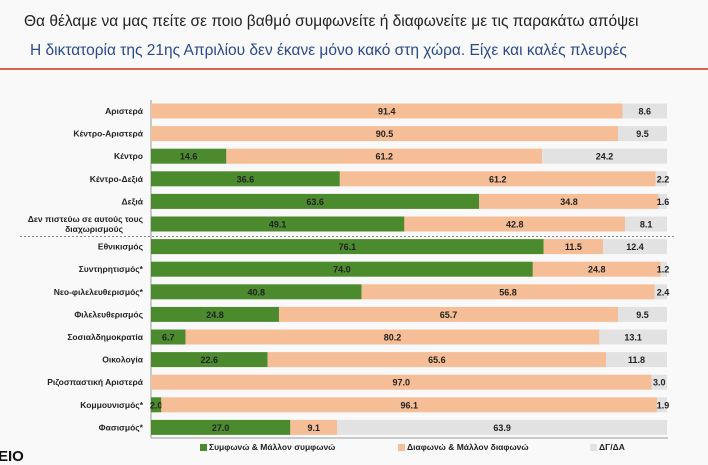 This screenshot has width=708, height=465. I want to click on data-label: 74.0, so click(342, 270).